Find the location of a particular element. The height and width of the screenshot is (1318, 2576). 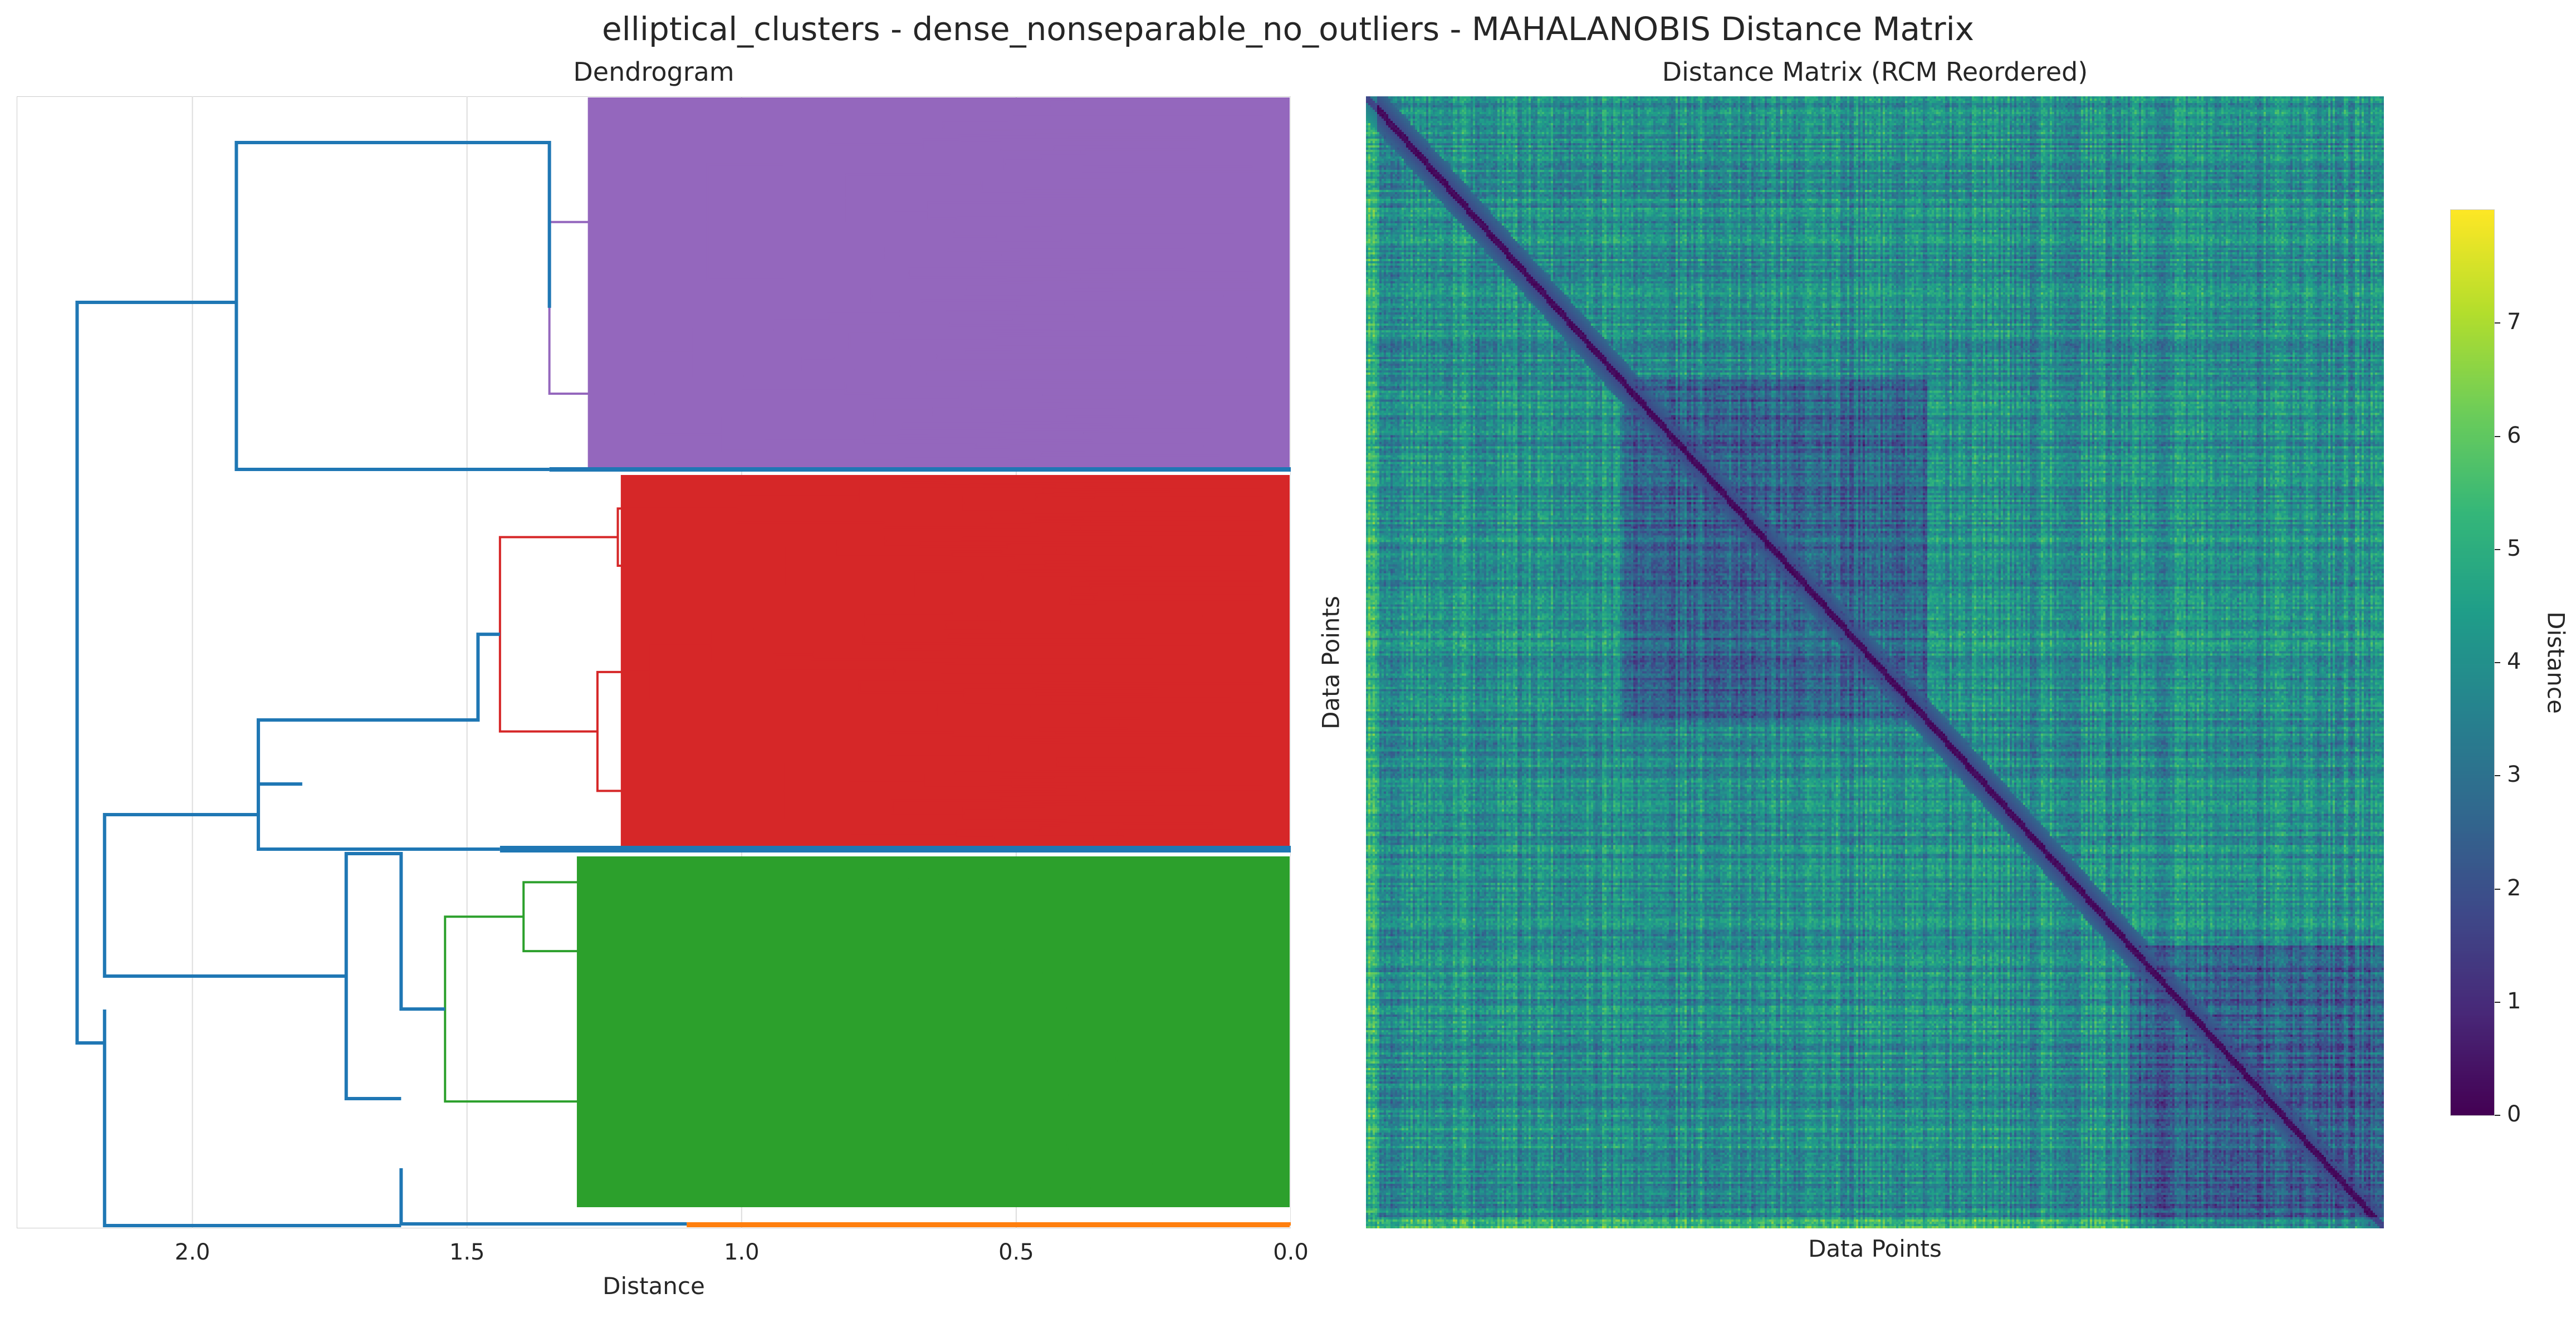

colorbar-tick-2: 2 is located at coordinates (2514, 888).